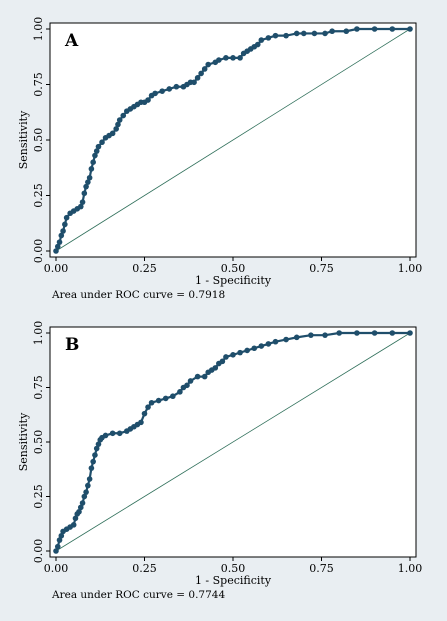  Describe the element at coordinates (38, 29) in the screenshot. I see `y-tick-label: 1.00` at that location.